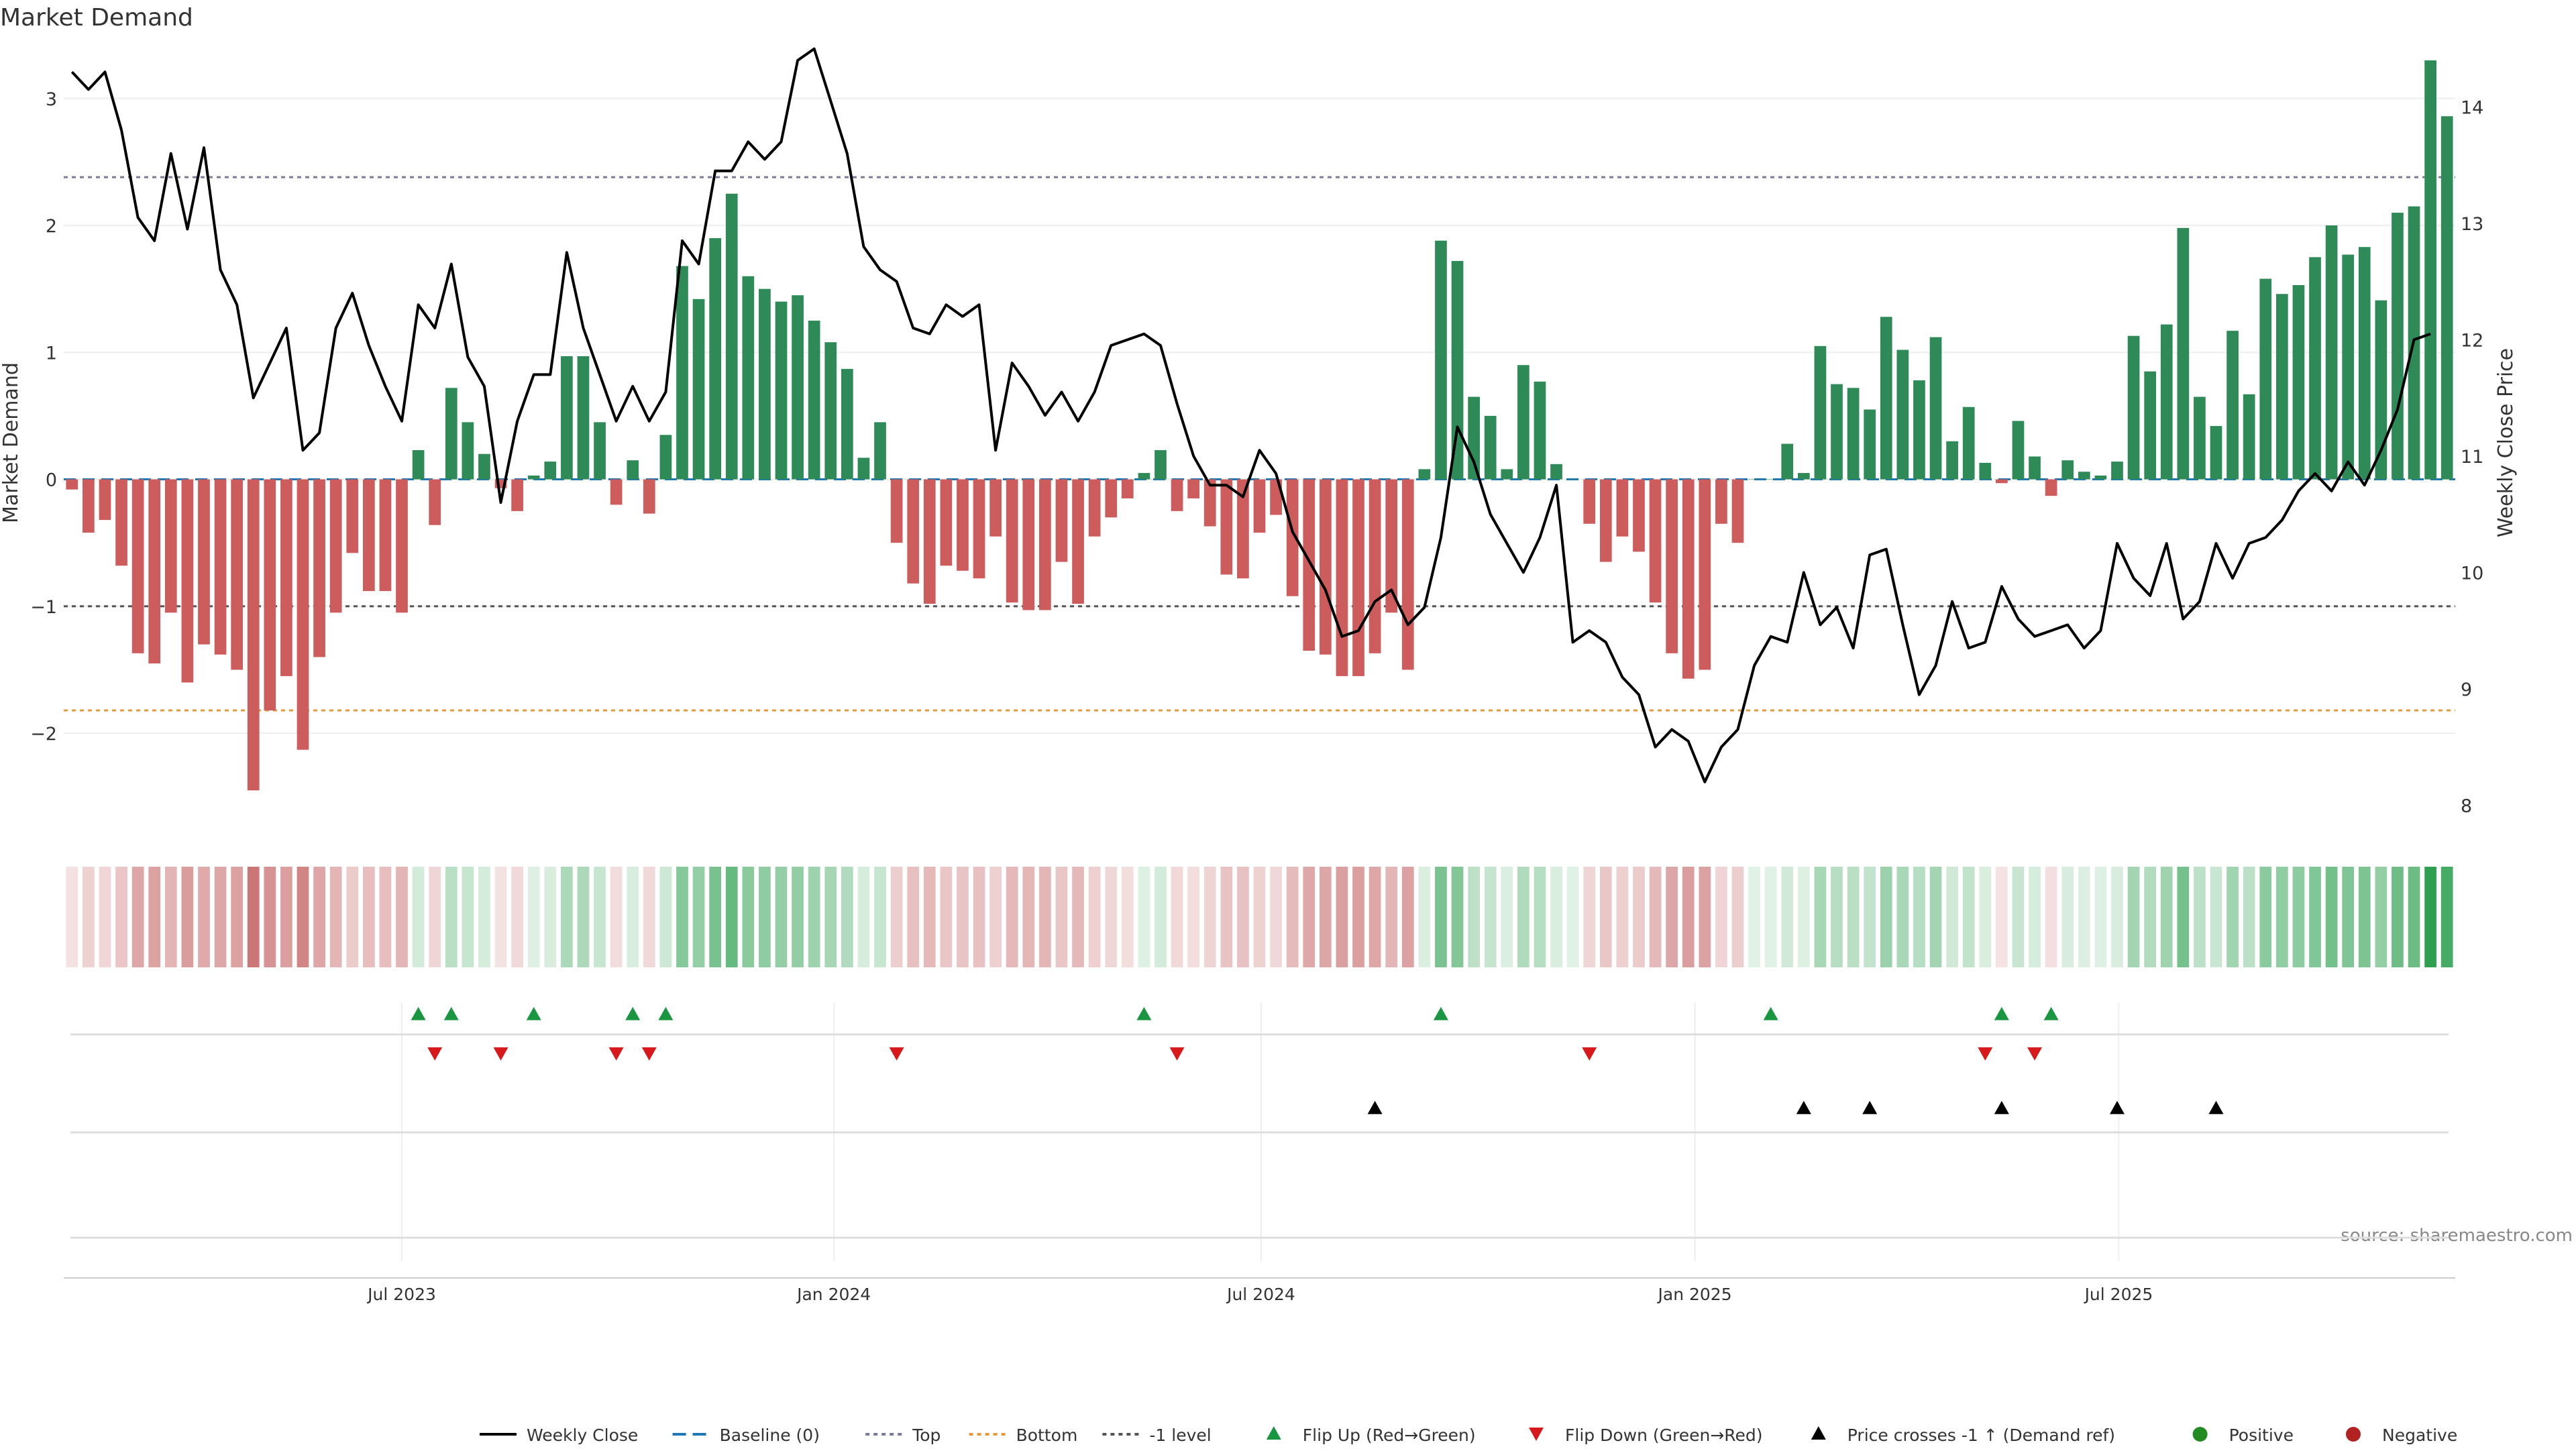  What do you see at coordinates (2472, 224) in the screenshot?
I see `y2-tick-label: 13` at bounding box center [2472, 224].